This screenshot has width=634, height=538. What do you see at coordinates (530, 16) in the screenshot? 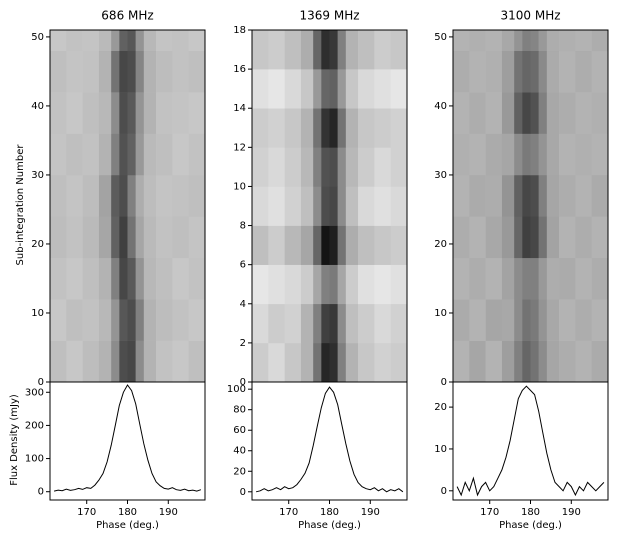
I see `panel-title: 3100 MHz` at bounding box center [530, 16].